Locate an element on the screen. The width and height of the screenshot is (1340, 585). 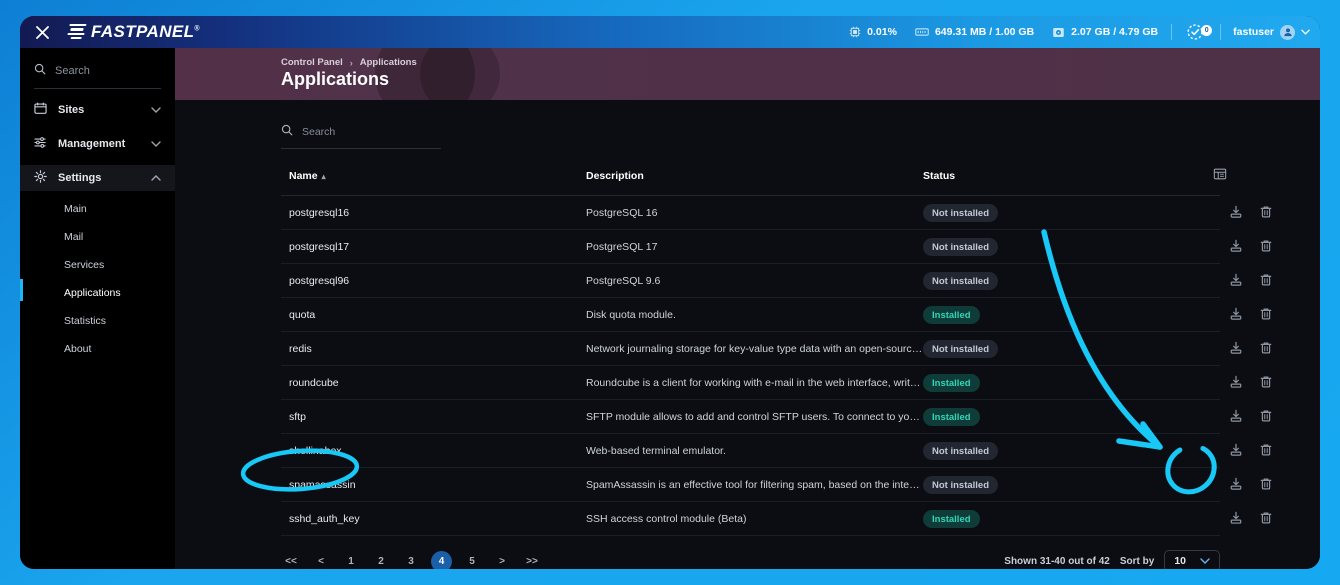
pagination-next: > is located at coordinates (502, 561).